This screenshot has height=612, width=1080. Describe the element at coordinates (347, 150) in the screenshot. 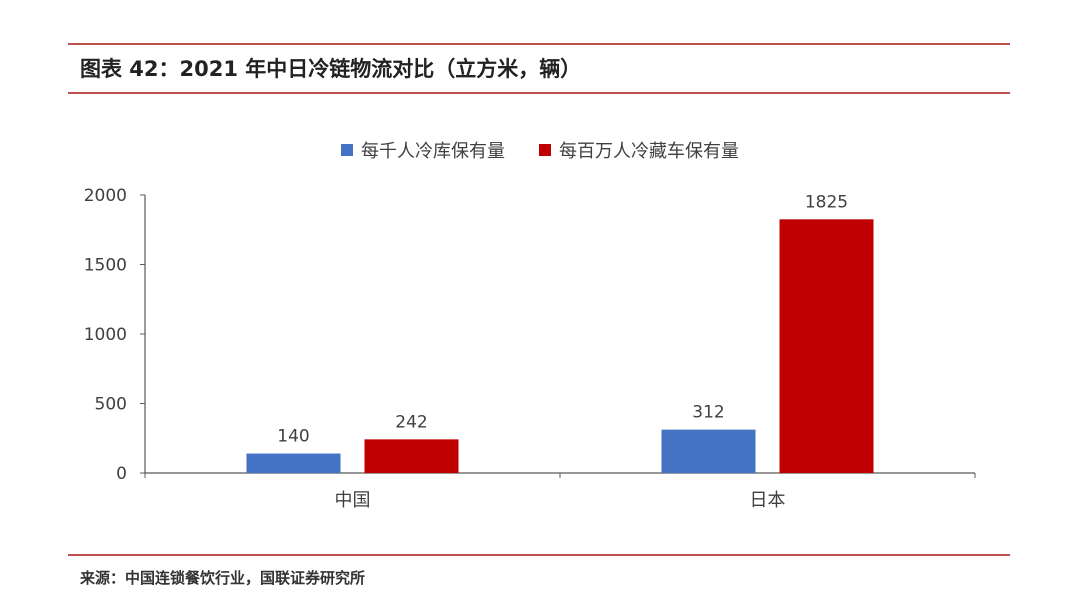

I see `legend-swatch-cold-storage` at that location.